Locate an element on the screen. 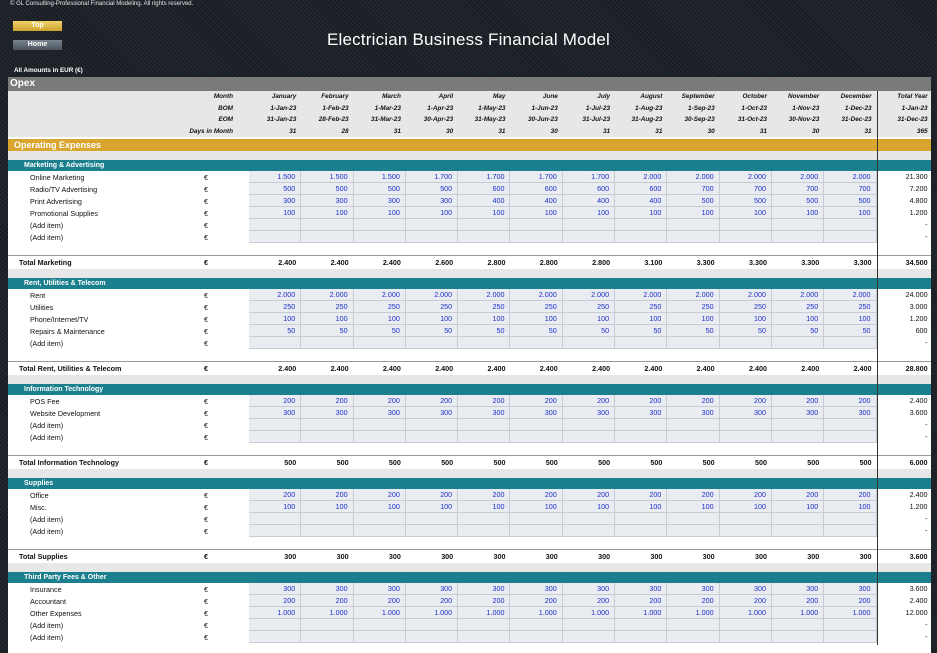 The height and width of the screenshot is (653, 937). expense-input-cell: 400 is located at coordinates (641, 201).